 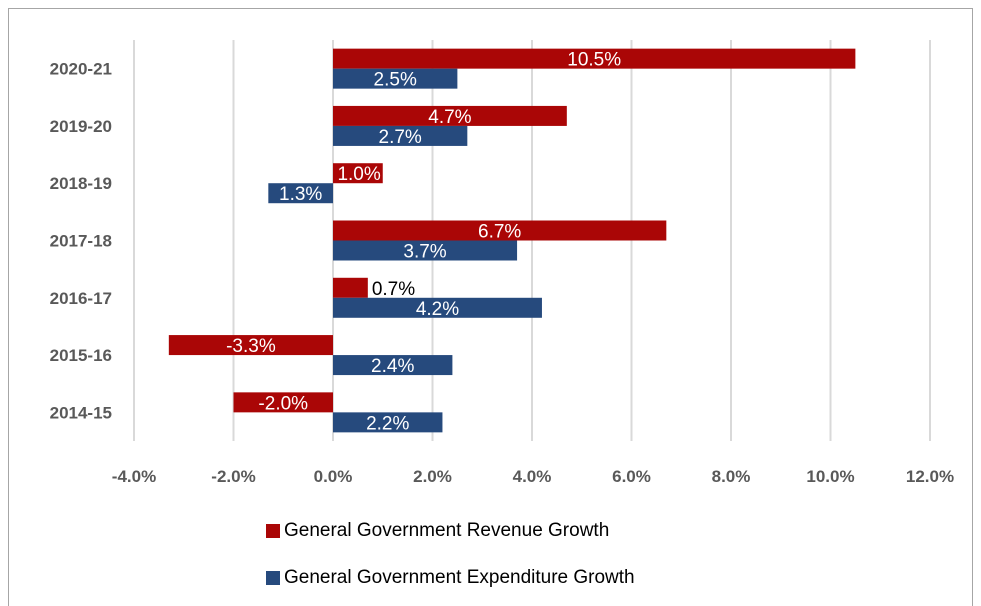 I want to click on x-tick-label: 0.0%, so click(x=333, y=476).